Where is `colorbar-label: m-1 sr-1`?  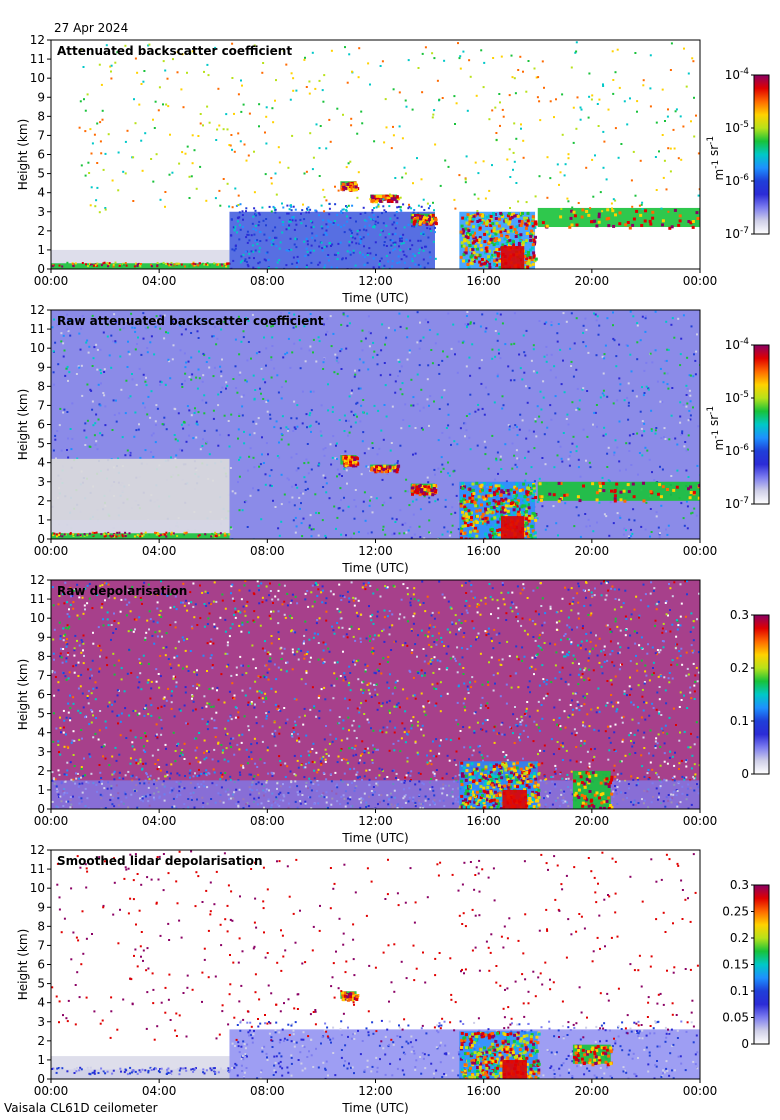
colorbar-label: m-1 sr-1 is located at coordinates (716, 428).